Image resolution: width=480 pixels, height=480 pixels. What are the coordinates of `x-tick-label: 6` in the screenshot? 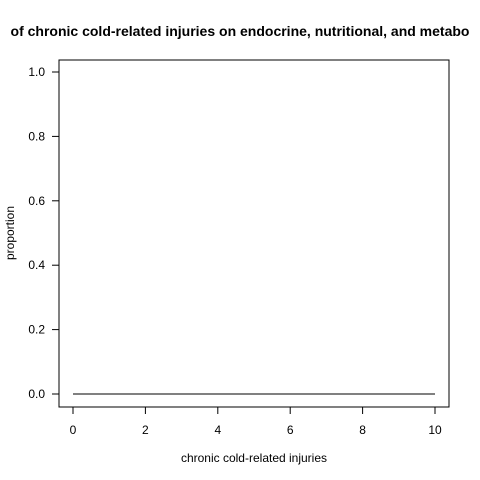 It's located at (290, 430).